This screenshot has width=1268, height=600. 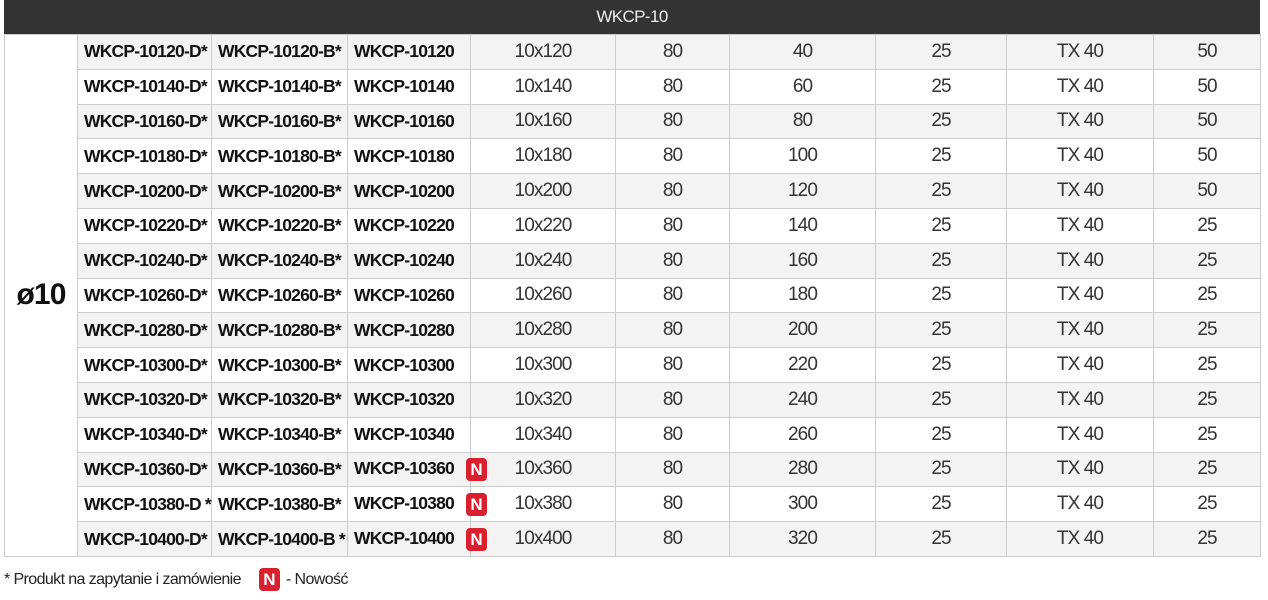 I want to click on cell-code-d: WKCP-10280-D*, so click(x=144, y=330).